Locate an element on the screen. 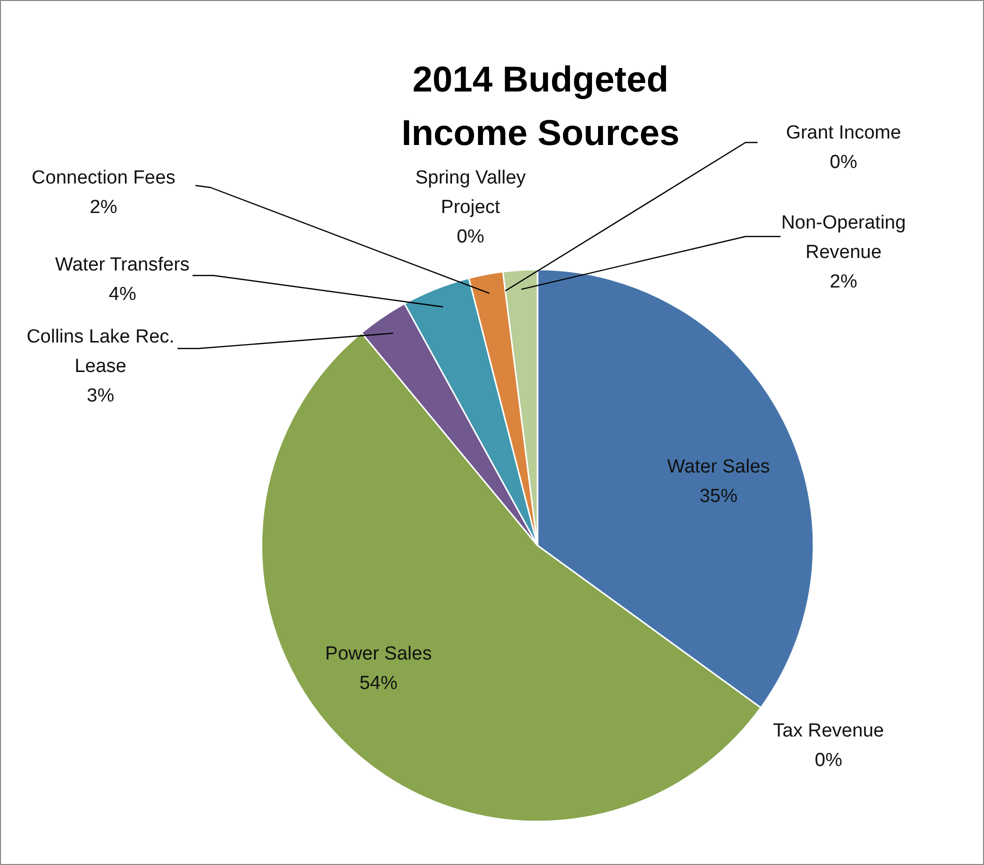 The height and width of the screenshot is (865, 984). data-label: 4% is located at coordinates (122, 294).